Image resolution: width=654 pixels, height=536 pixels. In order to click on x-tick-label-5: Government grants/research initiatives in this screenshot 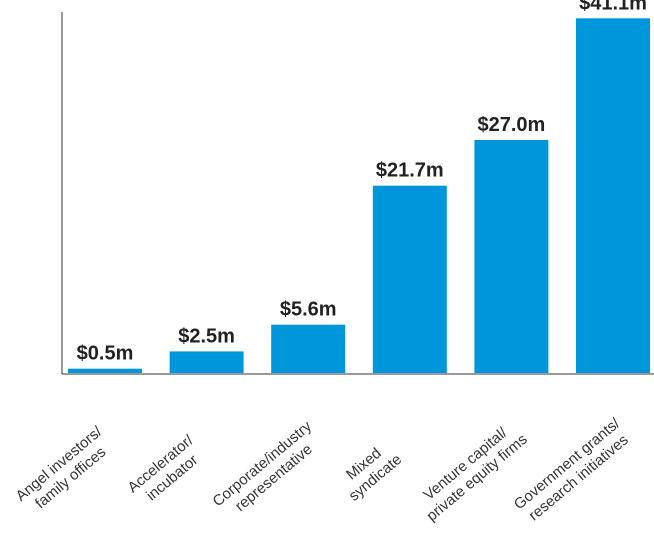, I will do `click(571, 469)`.